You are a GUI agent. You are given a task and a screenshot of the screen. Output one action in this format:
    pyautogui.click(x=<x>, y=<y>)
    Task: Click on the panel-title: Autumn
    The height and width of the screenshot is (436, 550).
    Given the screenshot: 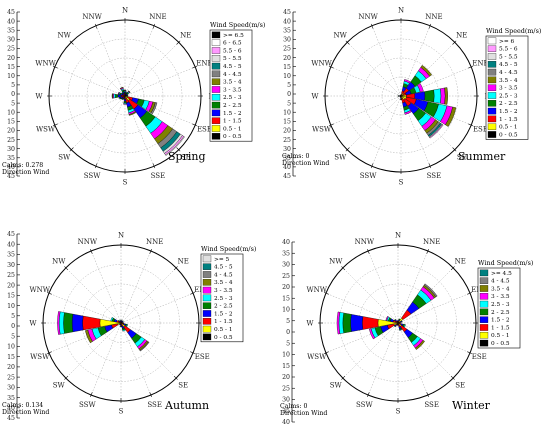 What is the action you would take?
    pyautogui.click(x=186, y=405)
    